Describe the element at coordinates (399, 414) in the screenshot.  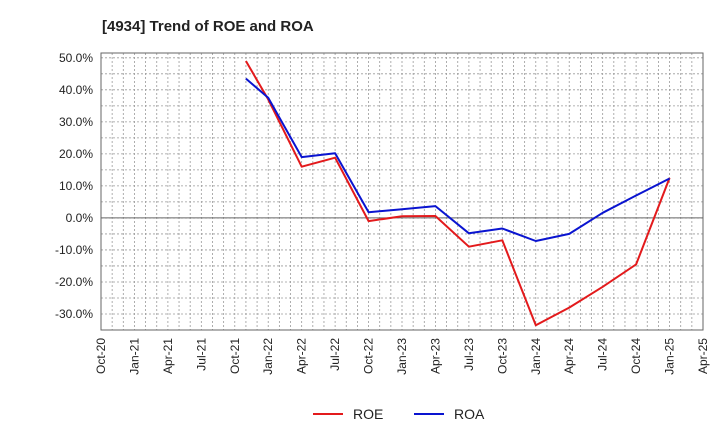
I see `legend: ROE ROA` at that location.